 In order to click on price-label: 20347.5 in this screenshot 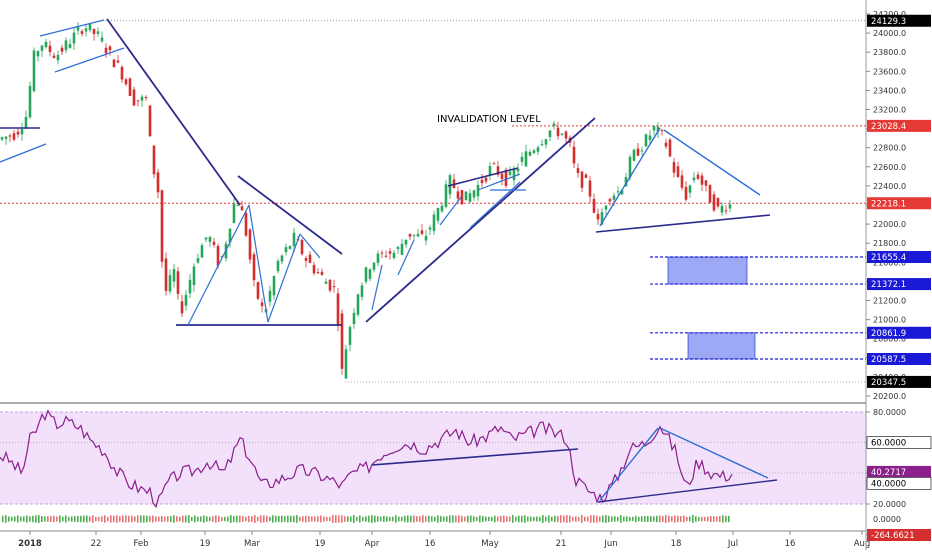, I will do `click(888, 383)`.